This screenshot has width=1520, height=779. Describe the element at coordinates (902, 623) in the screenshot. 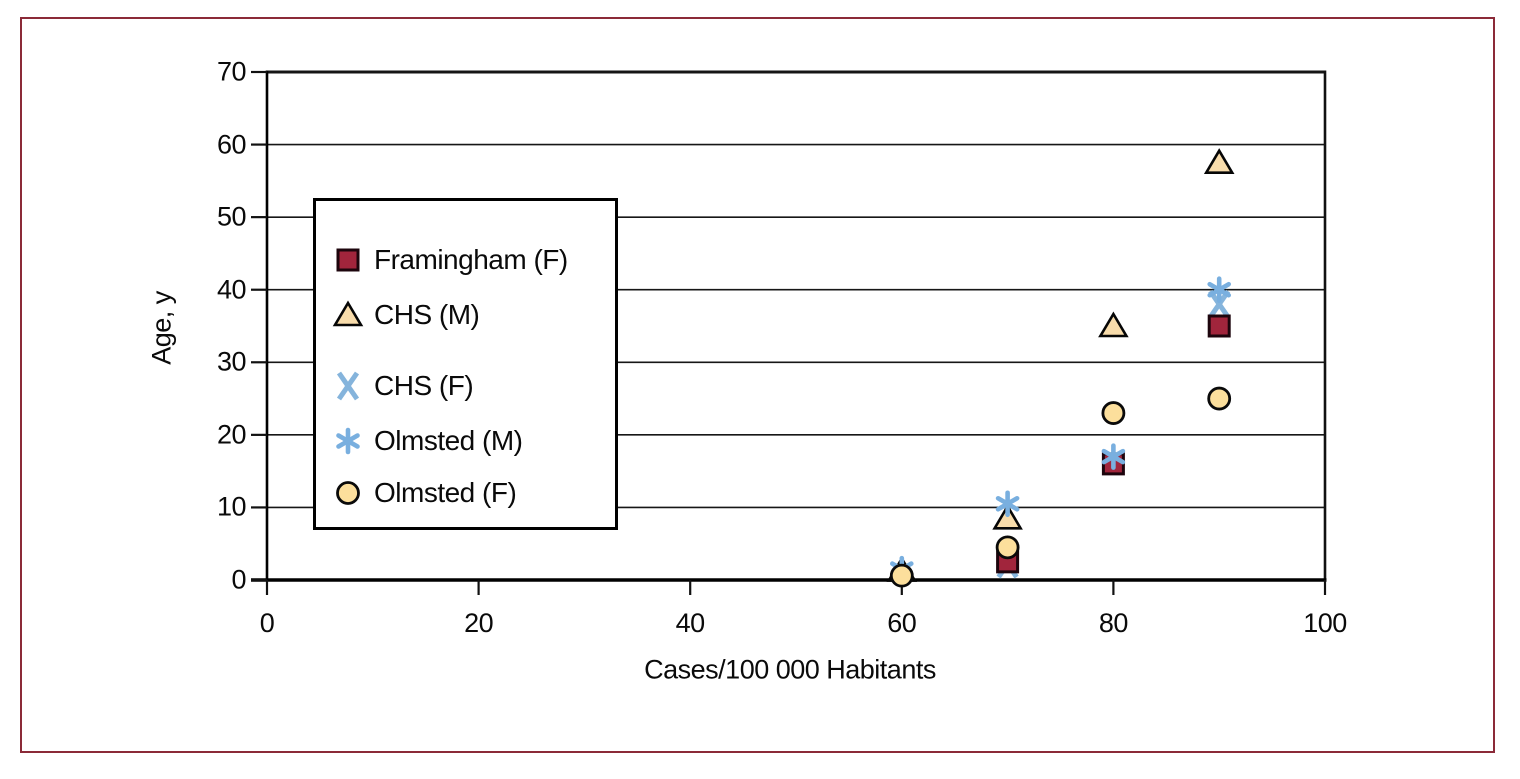

I see `x-tick-label-60: 60` at that location.